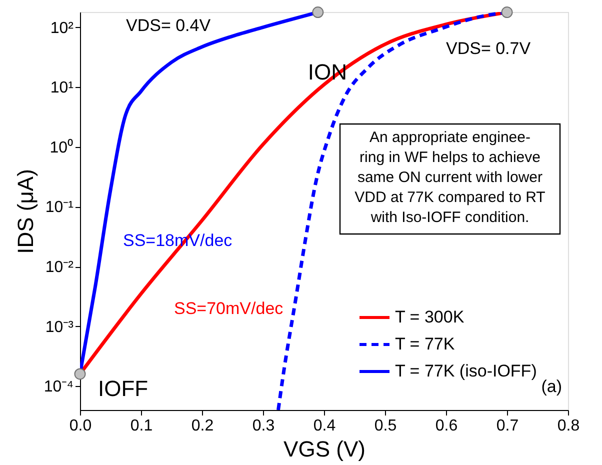 The image size is (602, 465). What do you see at coordinates (25, 211) in the screenshot?
I see `y-axis-title: IDS (μA)` at bounding box center [25, 211].